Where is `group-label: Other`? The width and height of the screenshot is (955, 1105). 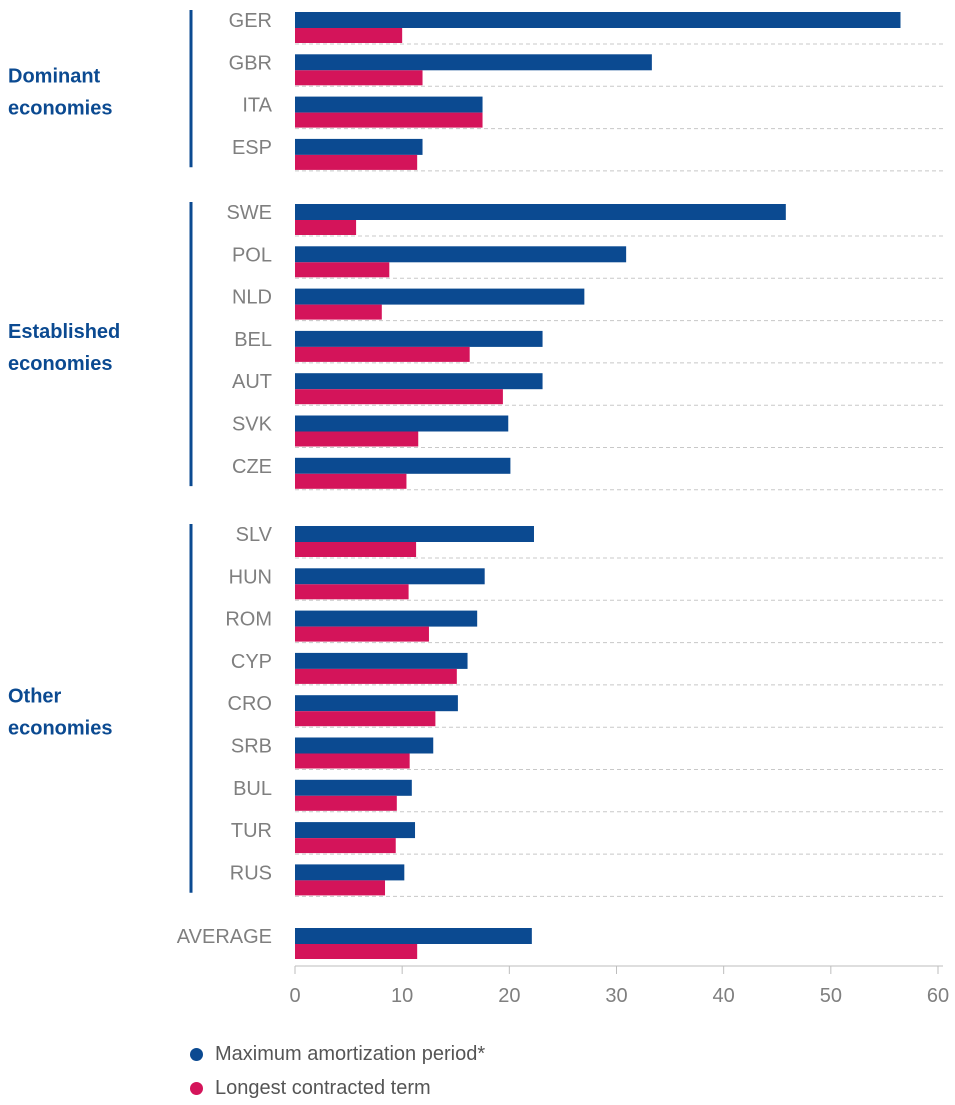 group-label: Other is located at coordinates (35, 696).